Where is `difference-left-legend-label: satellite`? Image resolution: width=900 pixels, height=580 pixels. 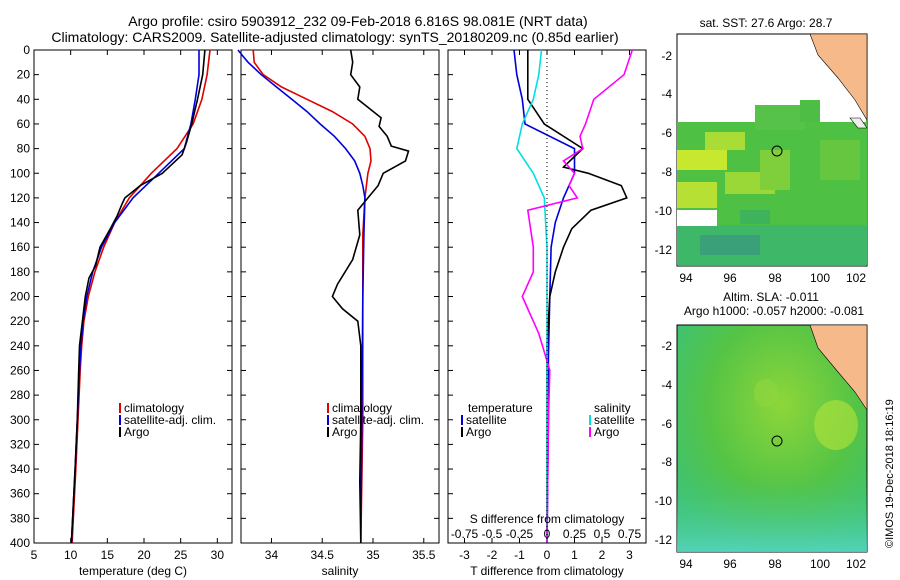 difference-left-legend-label: satellite is located at coordinates (486, 420).